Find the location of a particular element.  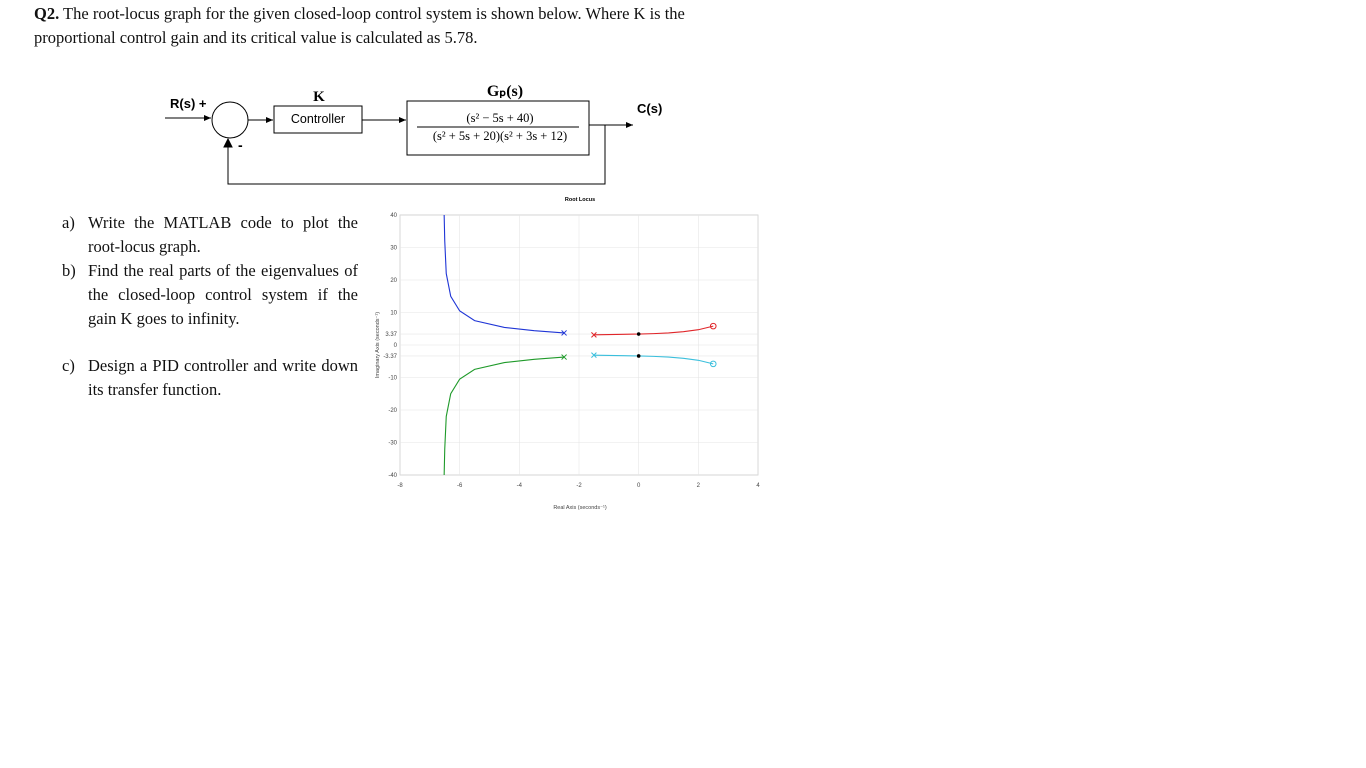

y-tick-label: -30 is located at coordinates (392, 444).